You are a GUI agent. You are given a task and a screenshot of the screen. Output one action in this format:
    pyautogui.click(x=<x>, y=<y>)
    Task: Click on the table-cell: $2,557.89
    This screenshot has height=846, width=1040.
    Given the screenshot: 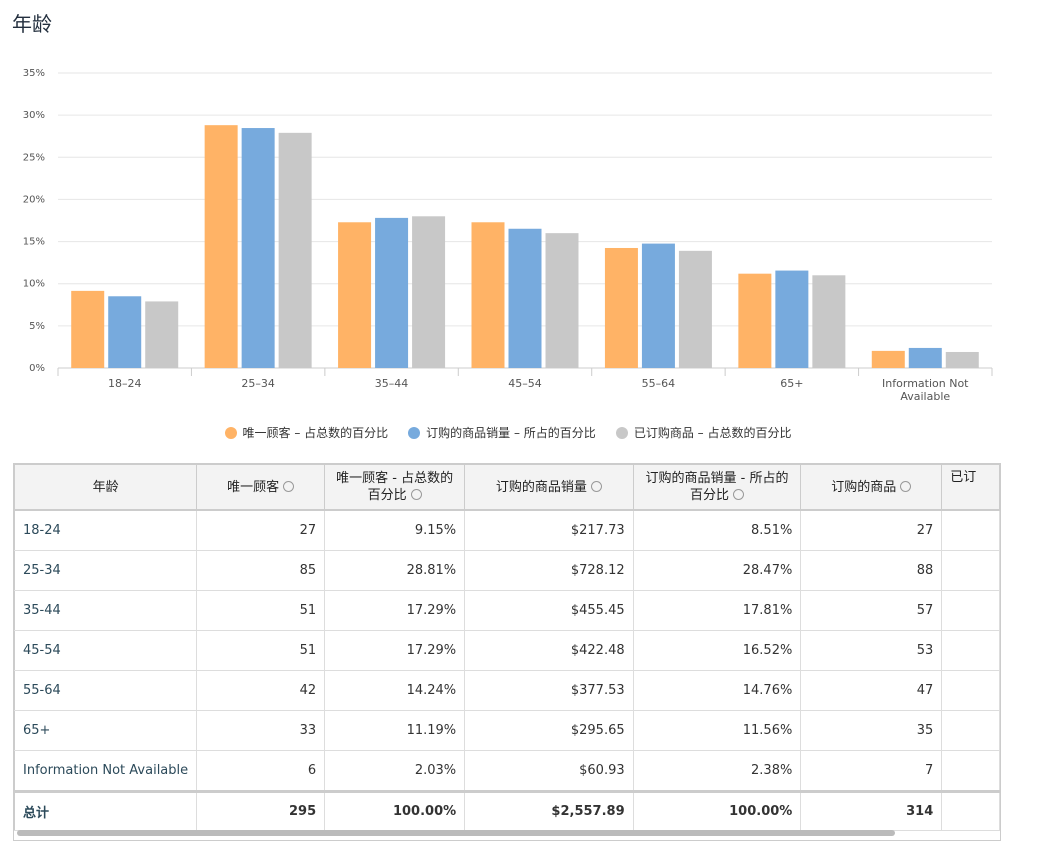 What is the action you would take?
    pyautogui.click(x=549, y=810)
    